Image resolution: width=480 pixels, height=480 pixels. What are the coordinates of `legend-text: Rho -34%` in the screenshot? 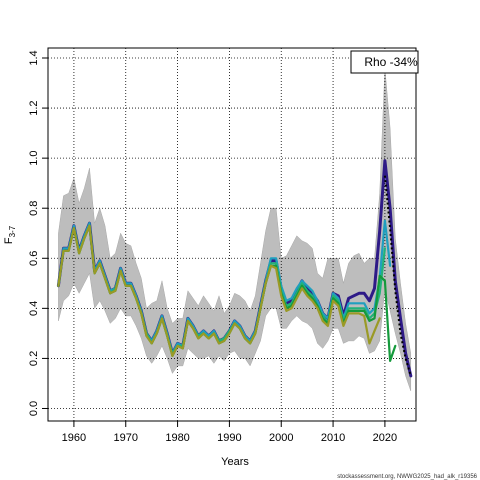 It's located at (391, 62).